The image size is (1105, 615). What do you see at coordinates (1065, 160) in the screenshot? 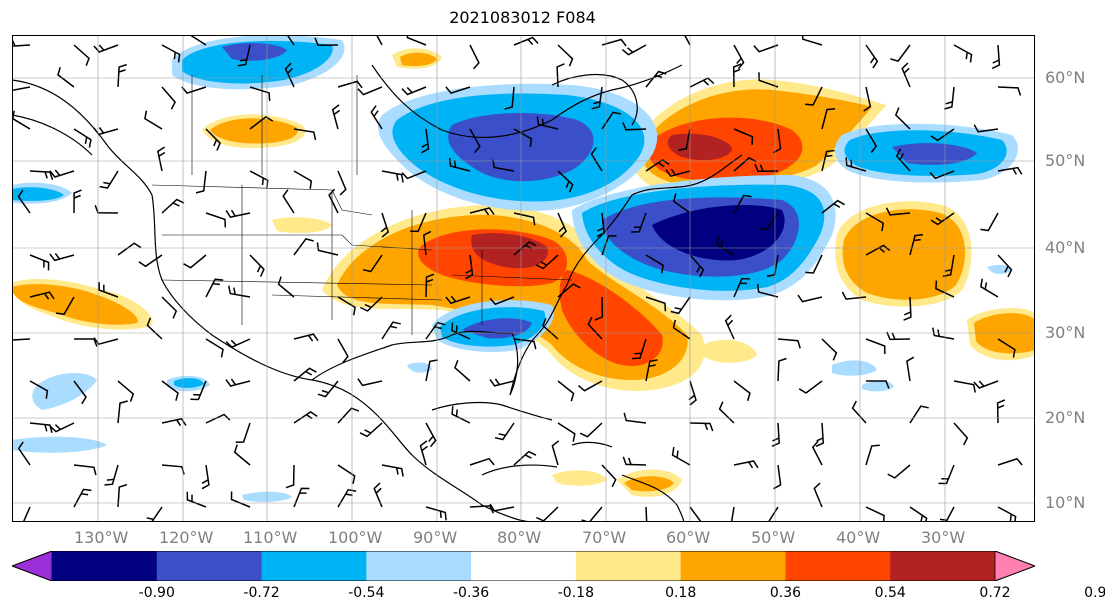
I see `latitude-label: 50°N` at bounding box center [1065, 160].